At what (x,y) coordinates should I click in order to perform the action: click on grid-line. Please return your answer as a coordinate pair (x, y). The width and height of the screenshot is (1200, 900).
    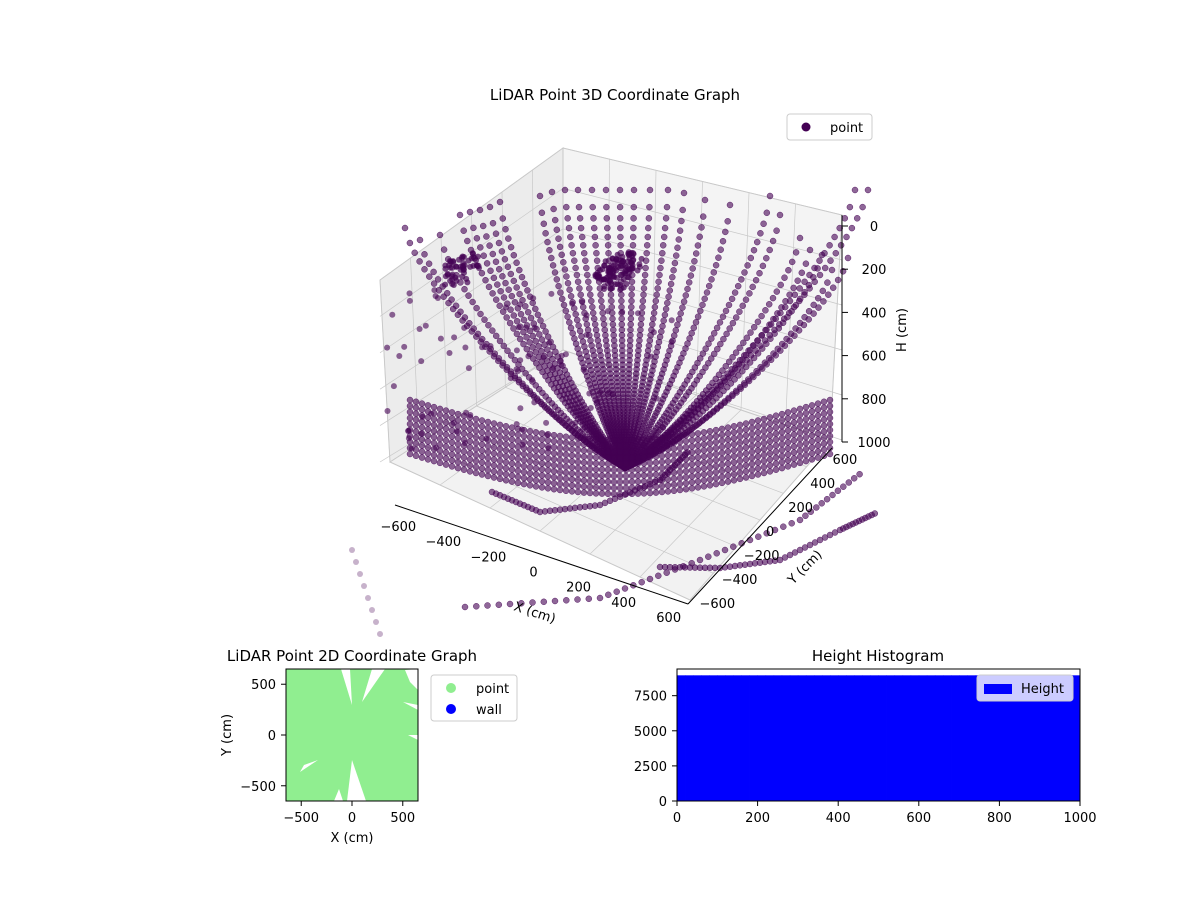
    Looking at the image, I should click on (385, 371).